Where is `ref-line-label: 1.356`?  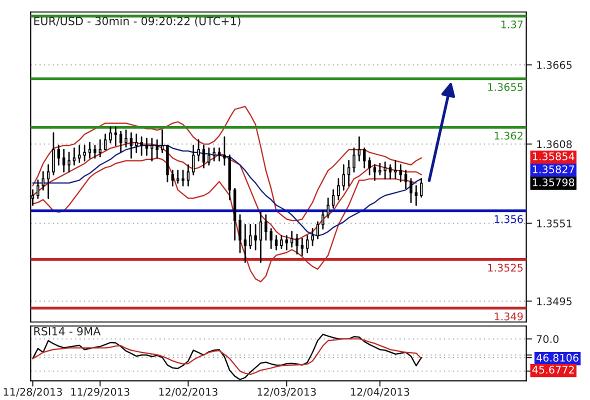 ref-line-label: 1.356 is located at coordinates (508, 219).